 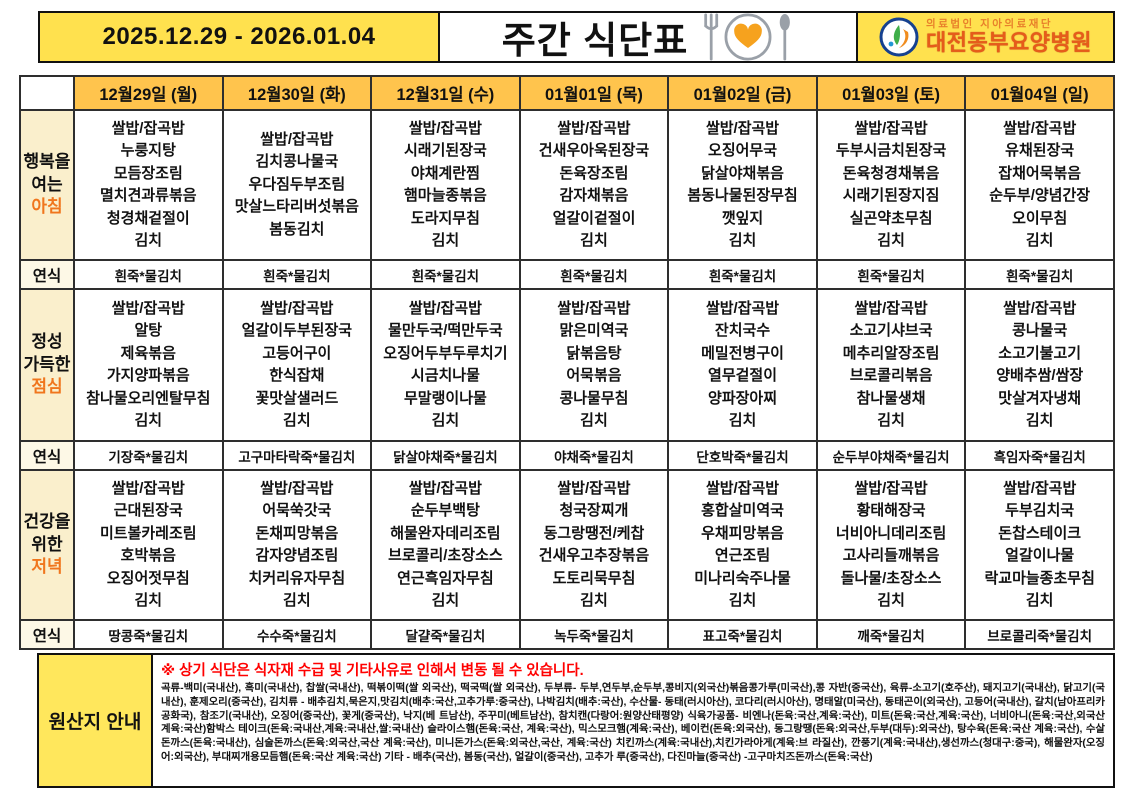 What do you see at coordinates (594, 634) in the screenshot?
I see `soft-cell: 녹두죽*물김치` at bounding box center [594, 634].